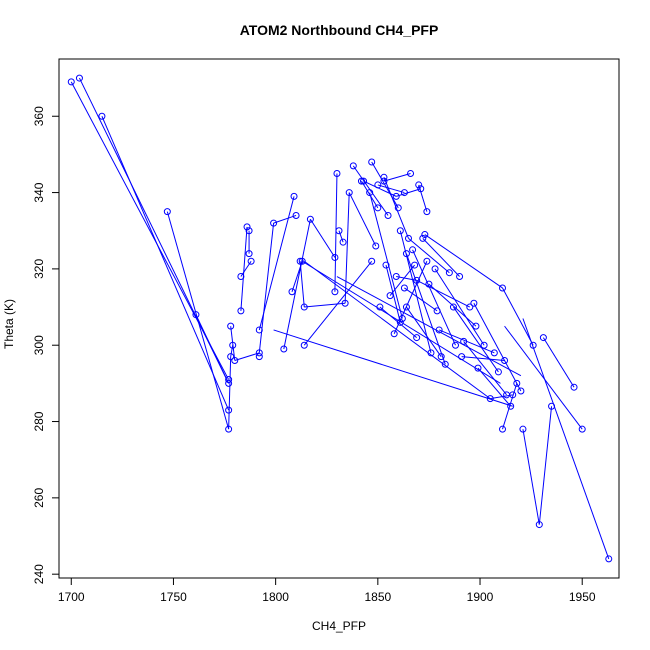  I want to click on y-tick-label: 360, so click(39, 116).